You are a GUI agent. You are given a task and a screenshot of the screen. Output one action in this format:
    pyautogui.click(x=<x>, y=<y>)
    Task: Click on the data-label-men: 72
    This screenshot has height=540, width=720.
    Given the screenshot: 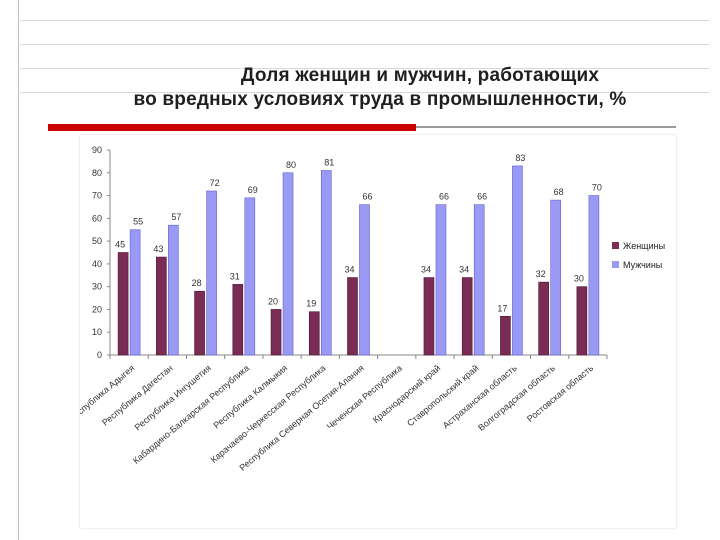 What is the action you would take?
    pyautogui.click(x=215, y=183)
    